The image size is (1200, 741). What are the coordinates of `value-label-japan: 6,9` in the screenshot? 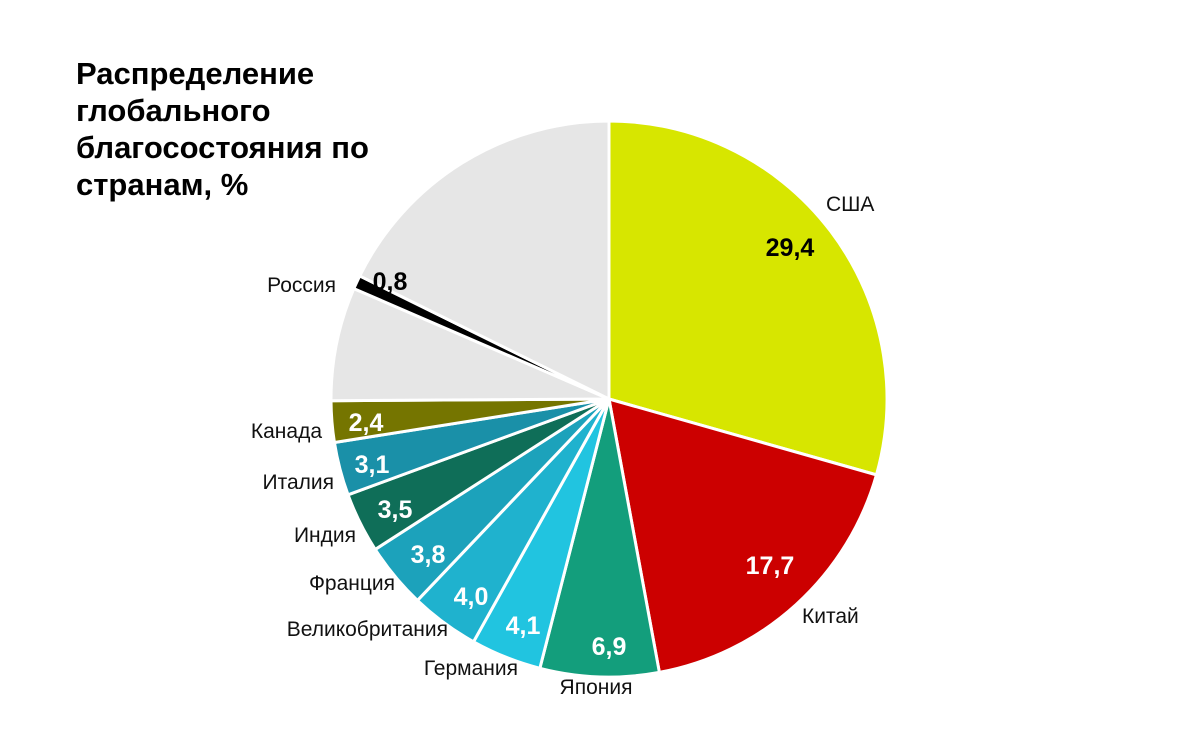 It's located at (609, 647).